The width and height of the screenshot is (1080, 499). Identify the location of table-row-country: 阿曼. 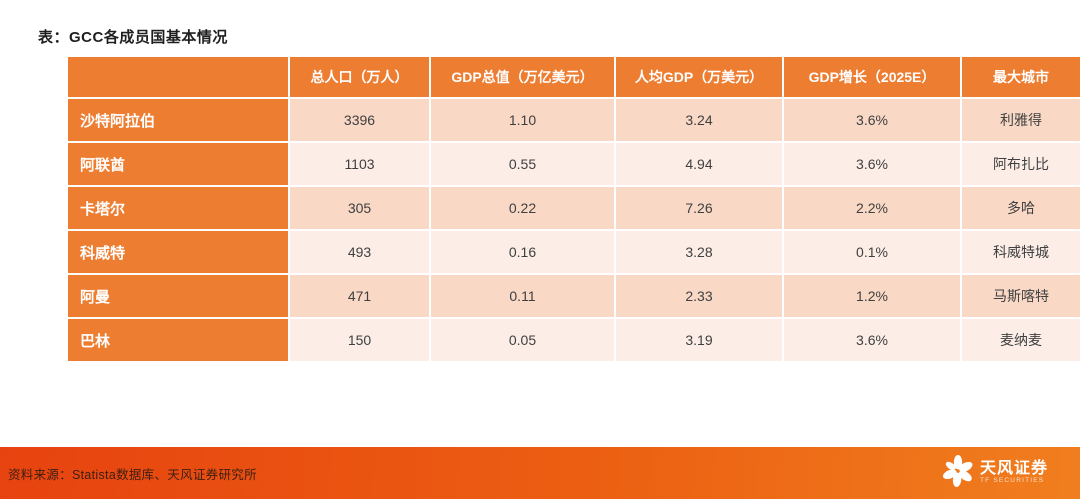
(178, 296).